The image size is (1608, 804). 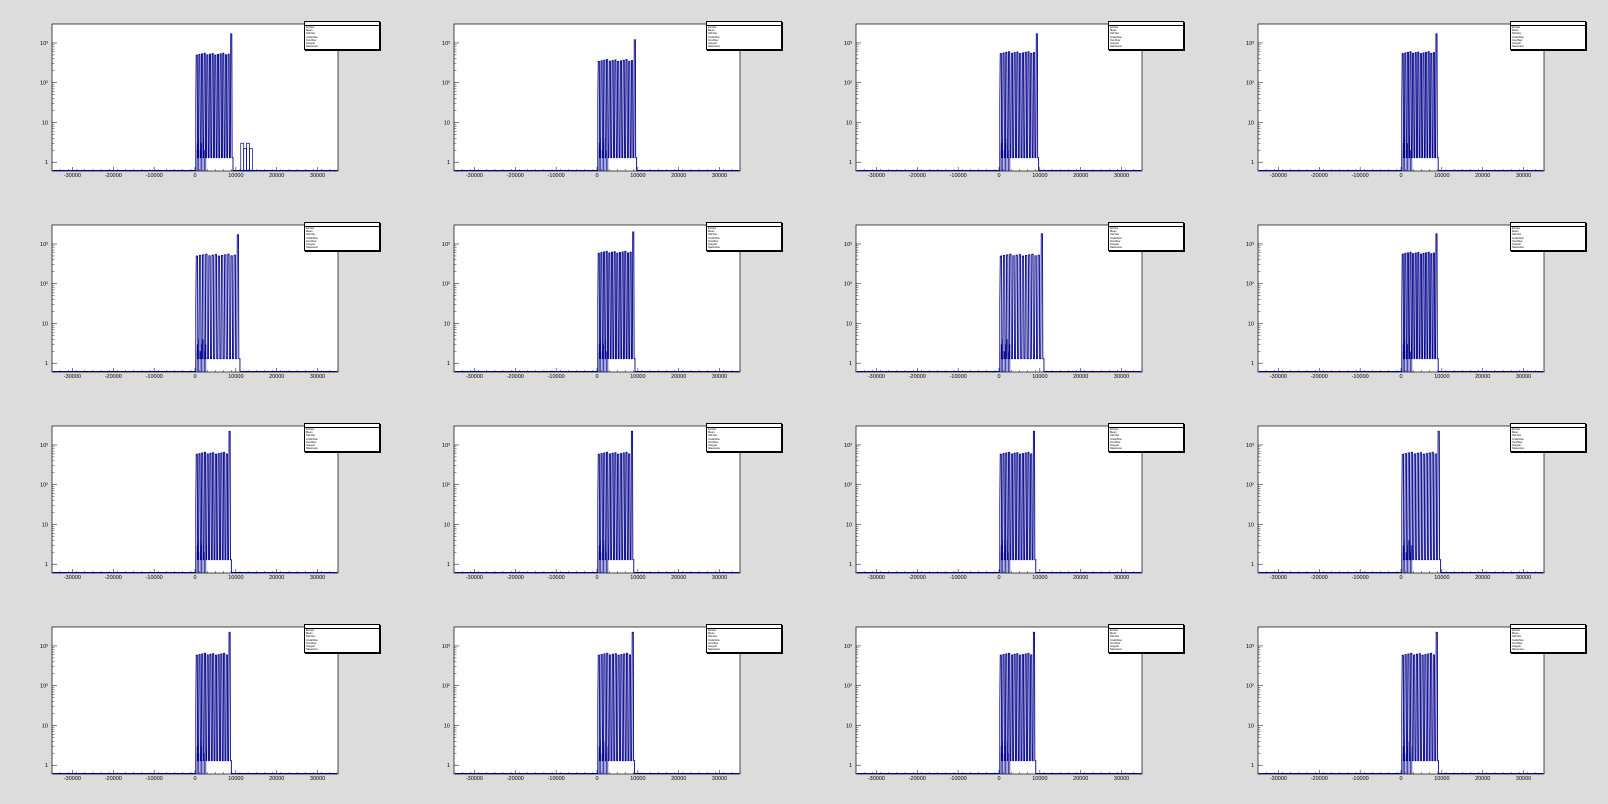 I want to click on stats-row: Underflow, so click(x=744, y=439).